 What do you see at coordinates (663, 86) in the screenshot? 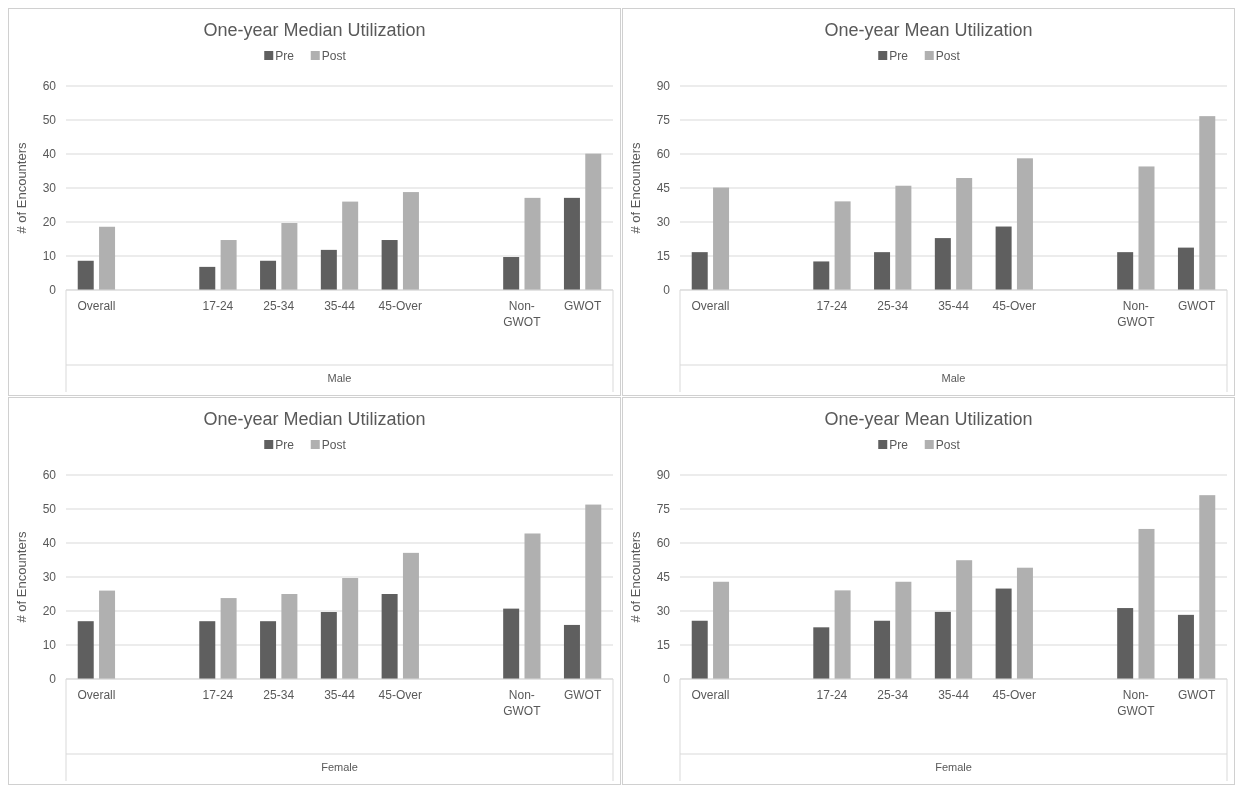
I see `y-tick-label: 90` at bounding box center [663, 86].